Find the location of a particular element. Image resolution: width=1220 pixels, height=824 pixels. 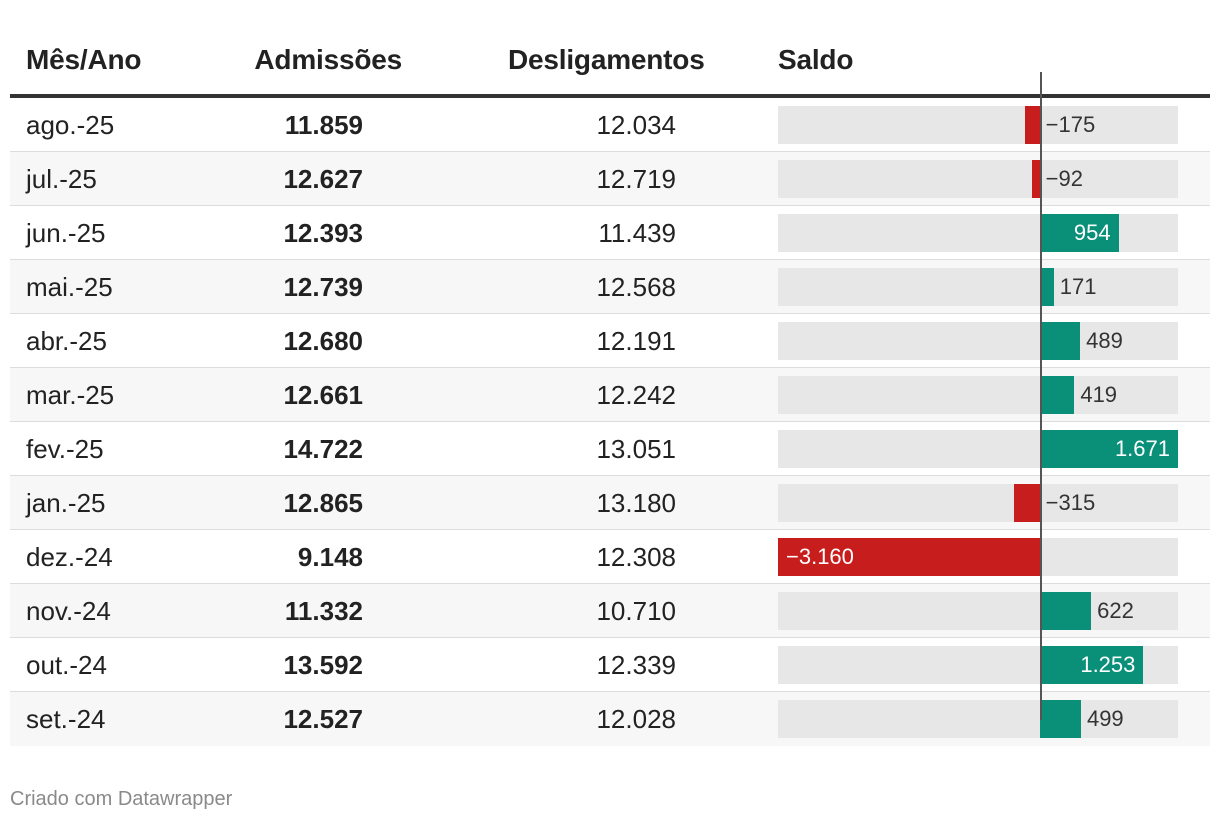

table-row: fev.-25 14.722 13.051 1.671 is located at coordinates (610, 449).